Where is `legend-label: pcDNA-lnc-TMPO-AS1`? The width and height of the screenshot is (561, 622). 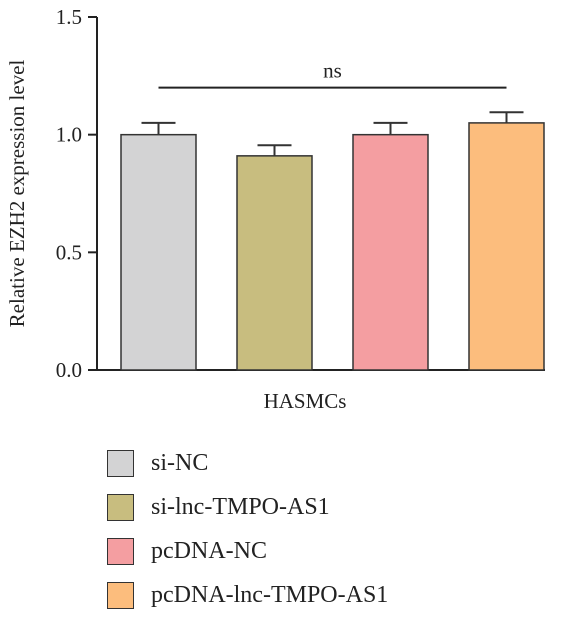
legend-label: pcDNA-lnc-TMPO-AS1 is located at coordinates (270, 595).